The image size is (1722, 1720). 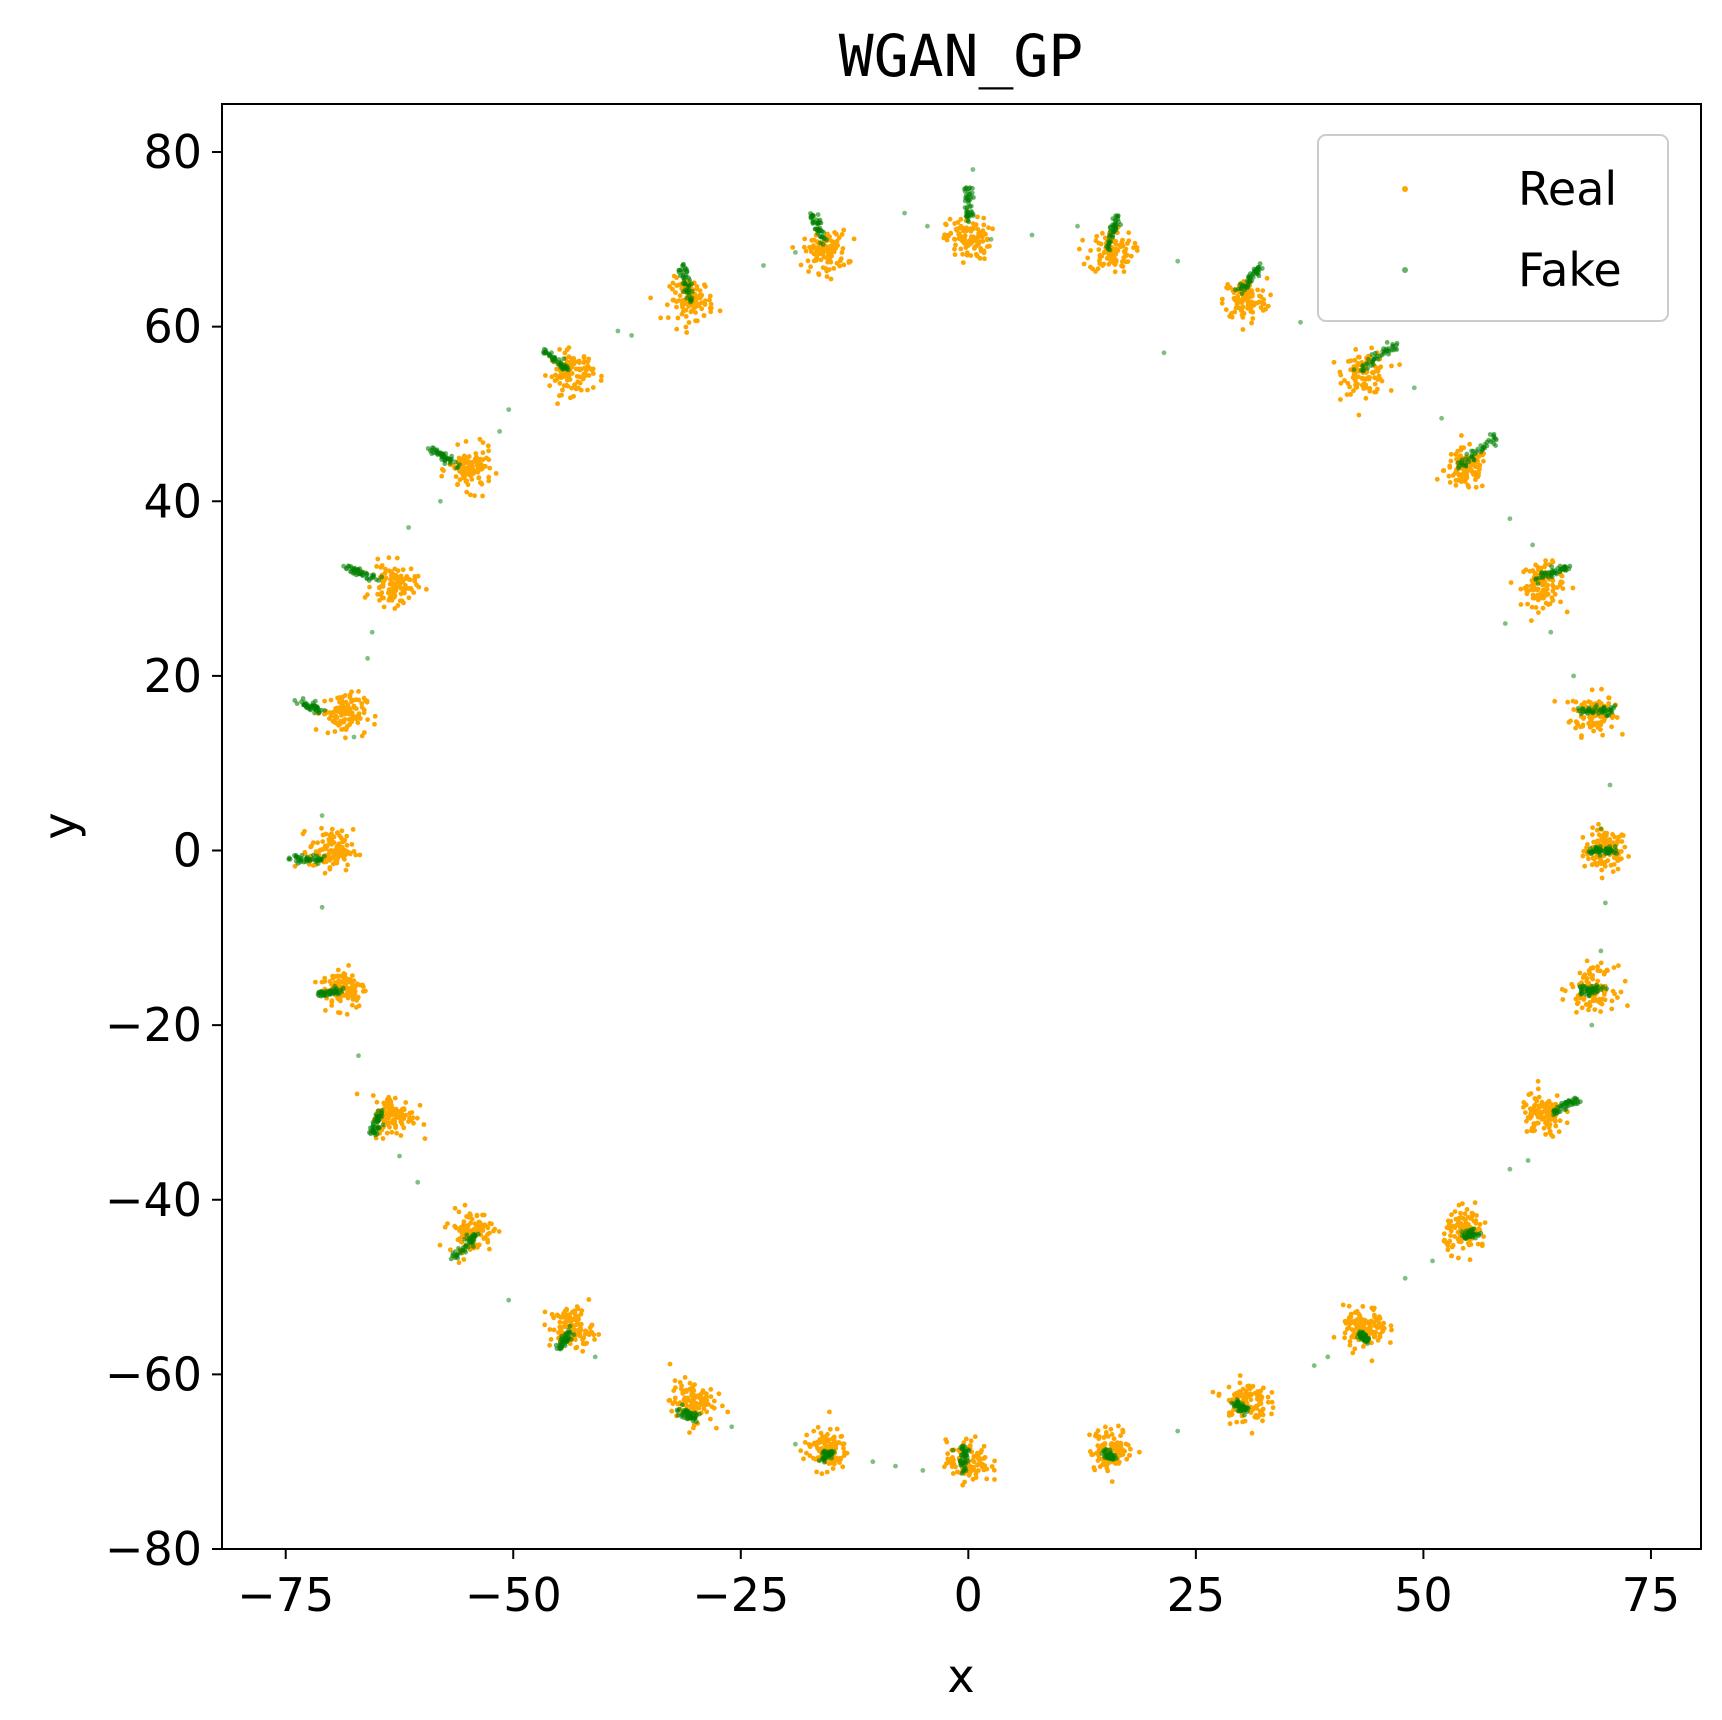 I want to click on x-axis: −75 −50 −25 0 25 50 75, so click(x=958, y=1585).